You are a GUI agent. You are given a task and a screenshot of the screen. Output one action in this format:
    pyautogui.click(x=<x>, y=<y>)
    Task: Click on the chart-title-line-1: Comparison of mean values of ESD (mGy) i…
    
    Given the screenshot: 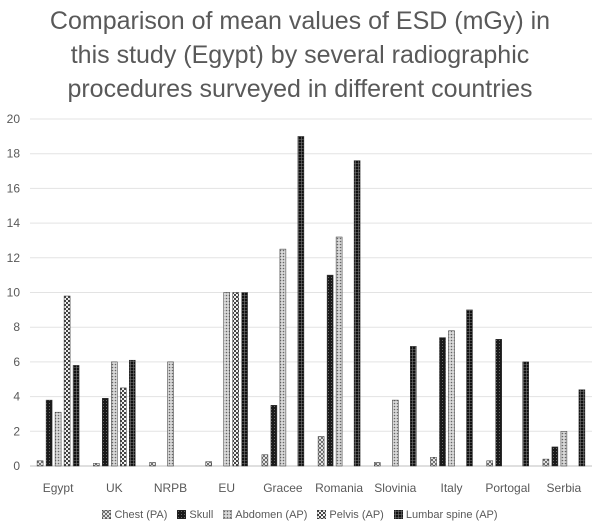 What is the action you would take?
    pyautogui.click(x=300, y=21)
    